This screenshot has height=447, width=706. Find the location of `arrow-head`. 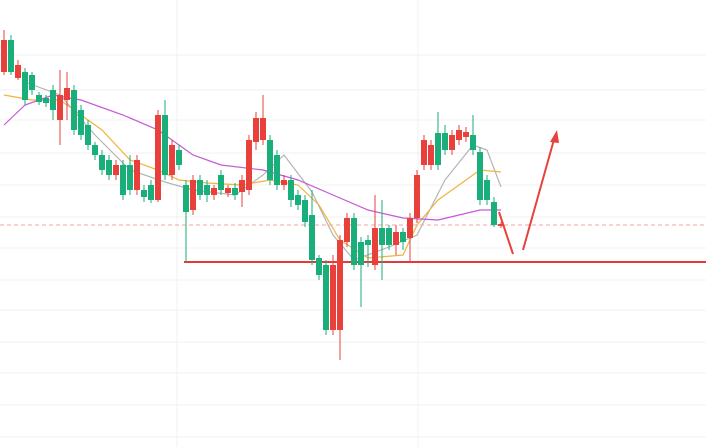

arrow-head is located at coordinates (554, 136).